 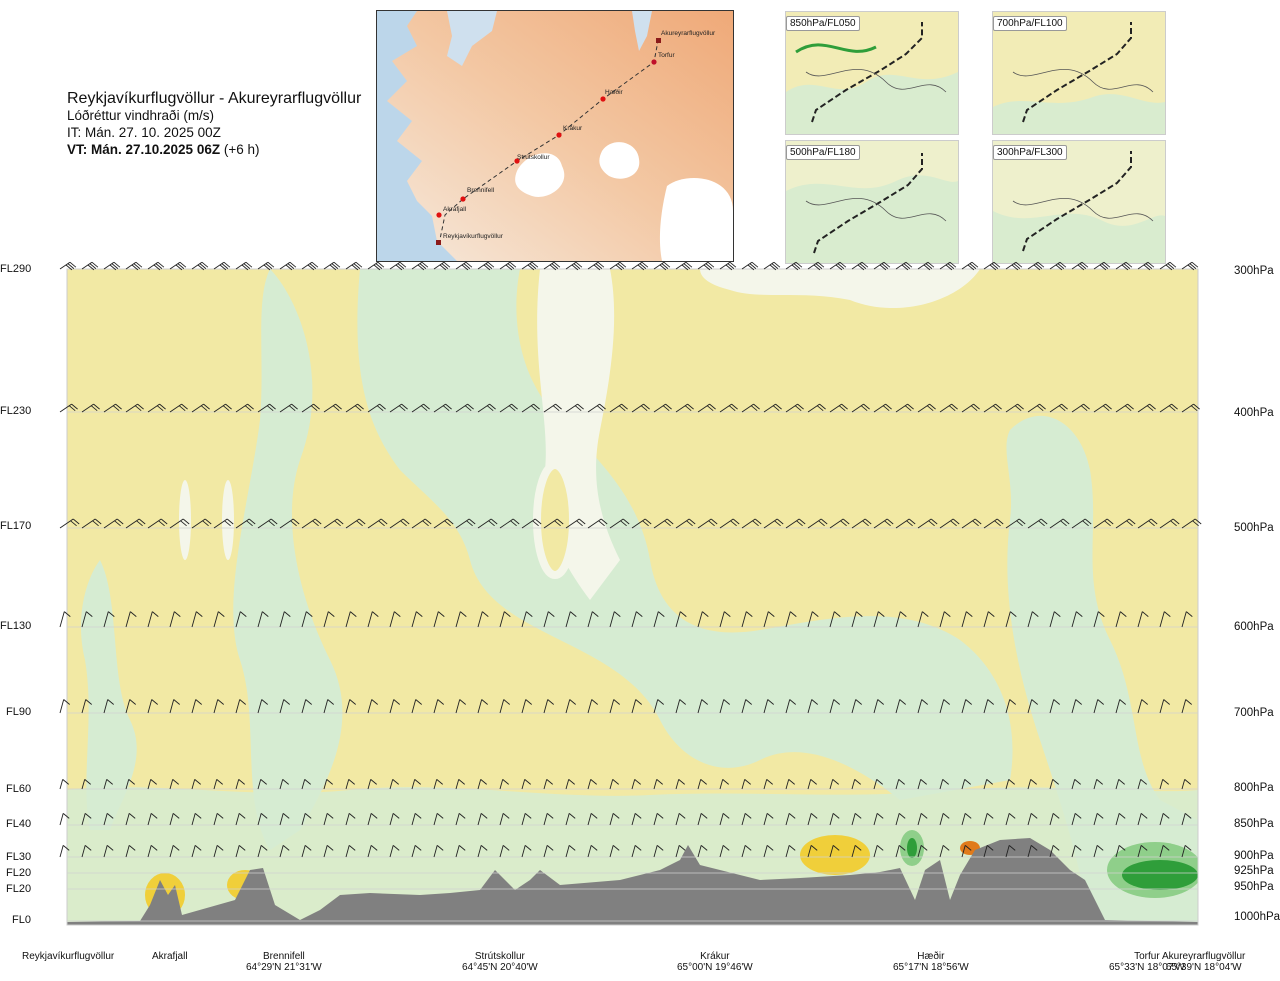 What do you see at coordinates (1257, 917) in the screenshot?
I see `pressure-axis-label: 1000hPa` at bounding box center [1257, 917].